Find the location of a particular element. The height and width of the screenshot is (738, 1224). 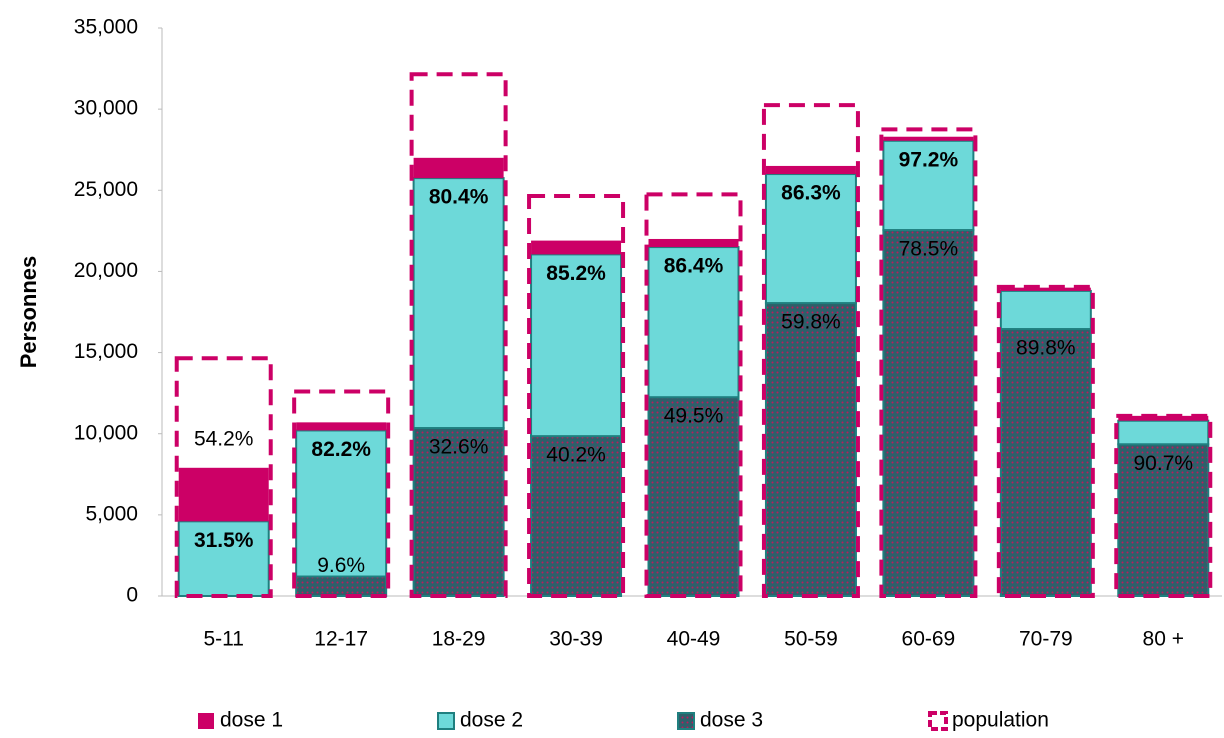

legend-label: dose 3 is located at coordinates (731, 720).